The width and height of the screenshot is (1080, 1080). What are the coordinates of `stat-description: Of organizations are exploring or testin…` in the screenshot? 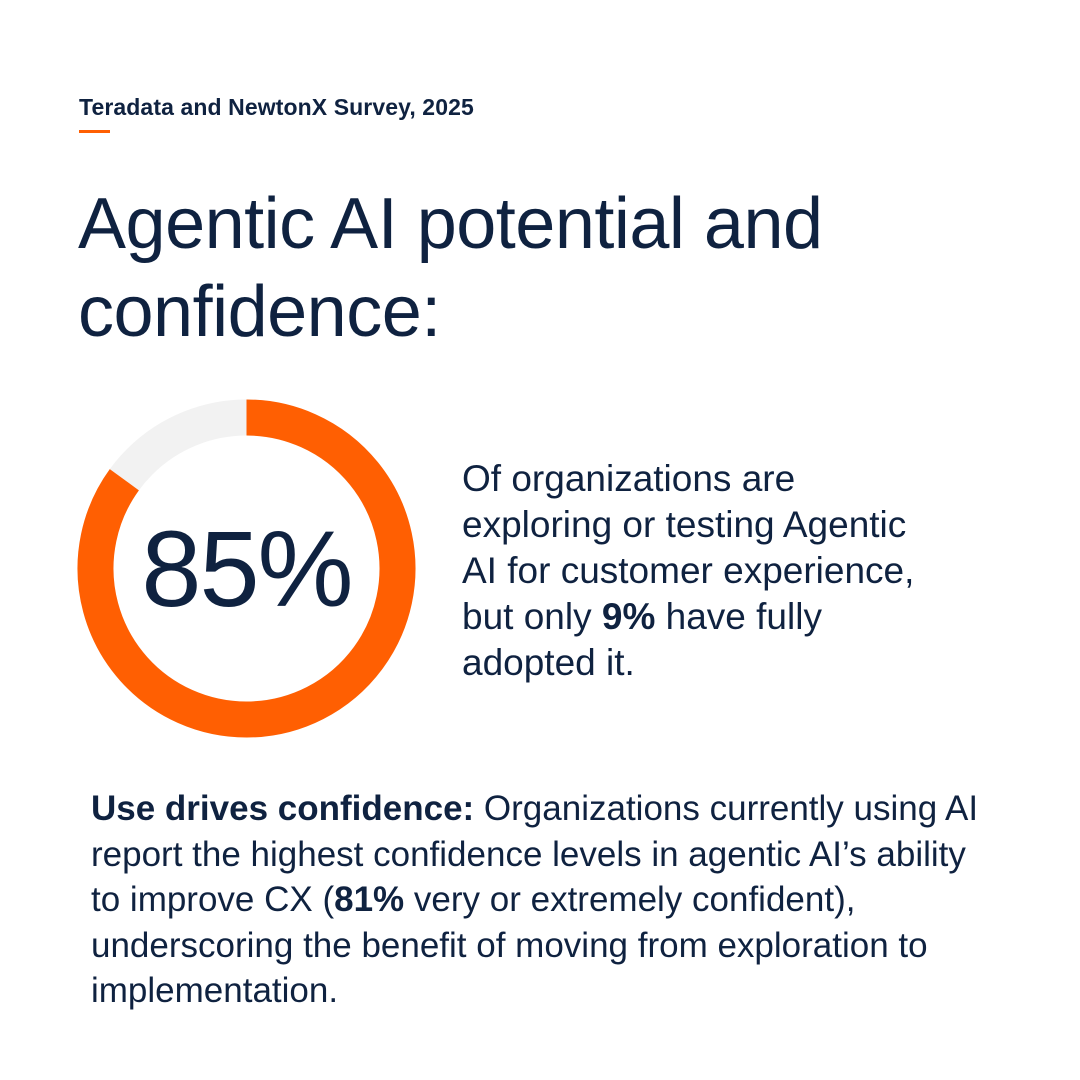 It's located at (697, 571).